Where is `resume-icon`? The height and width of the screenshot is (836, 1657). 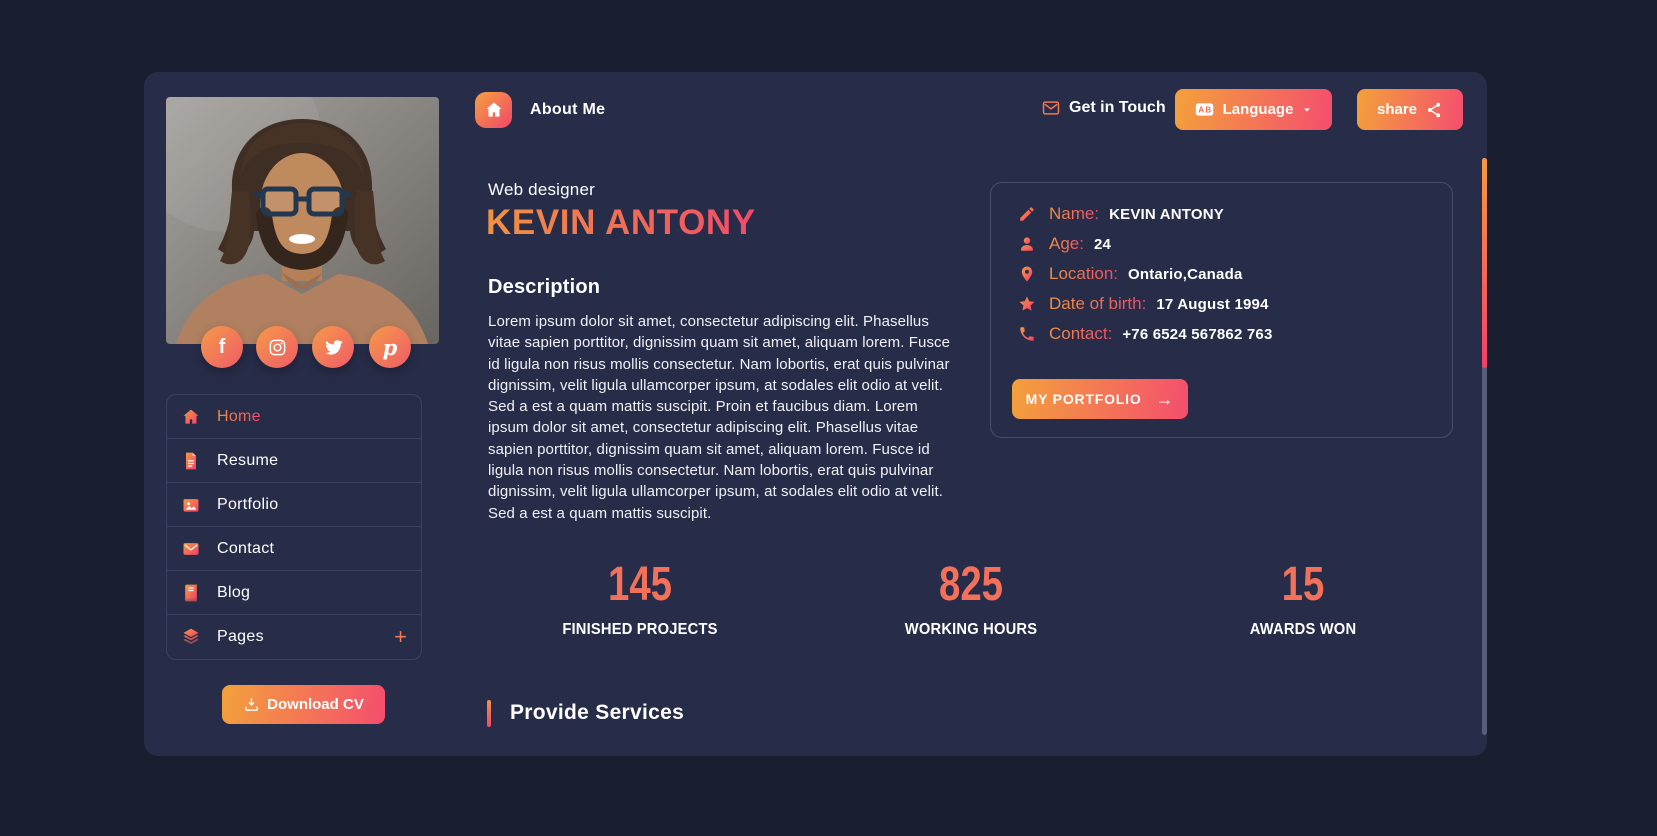
resume-icon is located at coordinates (191, 460).